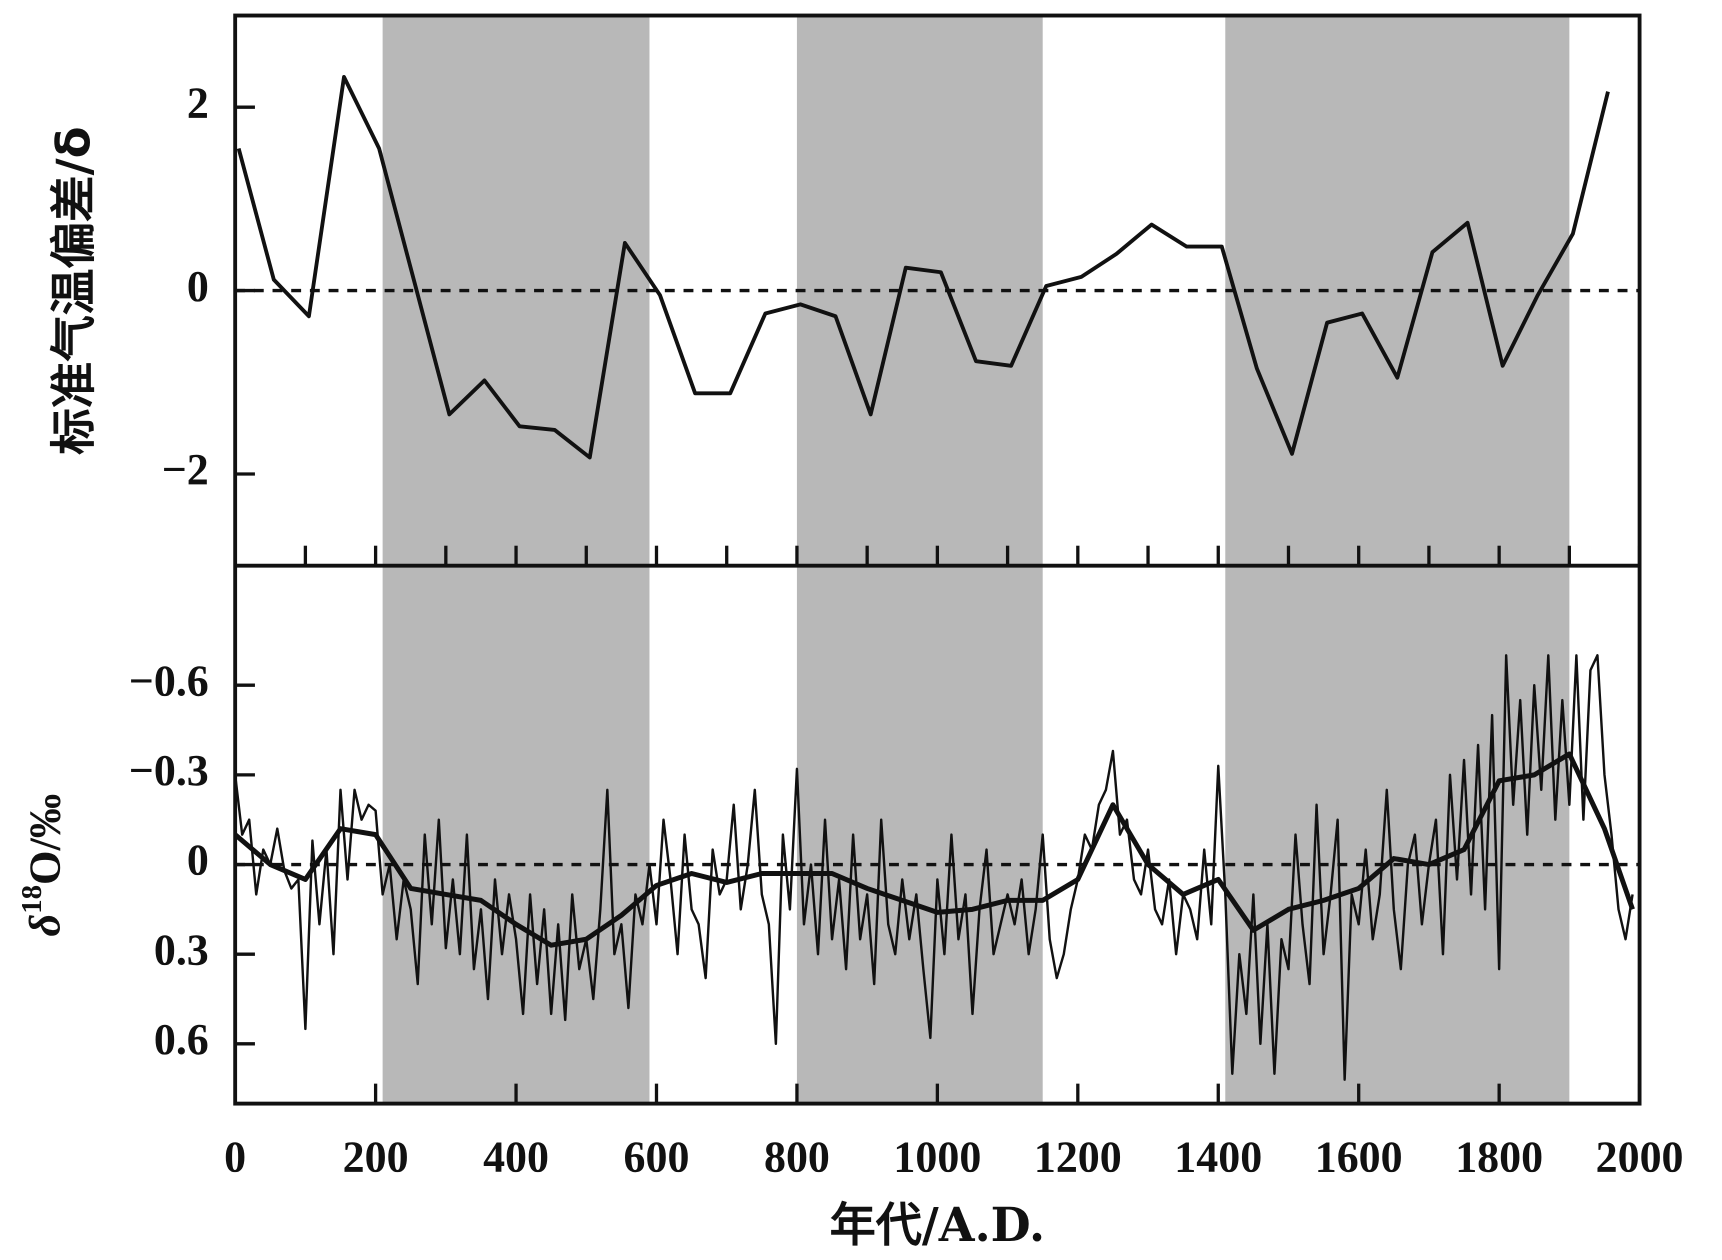 The width and height of the screenshot is (1722, 1260). What do you see at coordinates (181, 949) in the screenshot?
I see `y-tick-label: 0.3` at bounding box center [181, 949].